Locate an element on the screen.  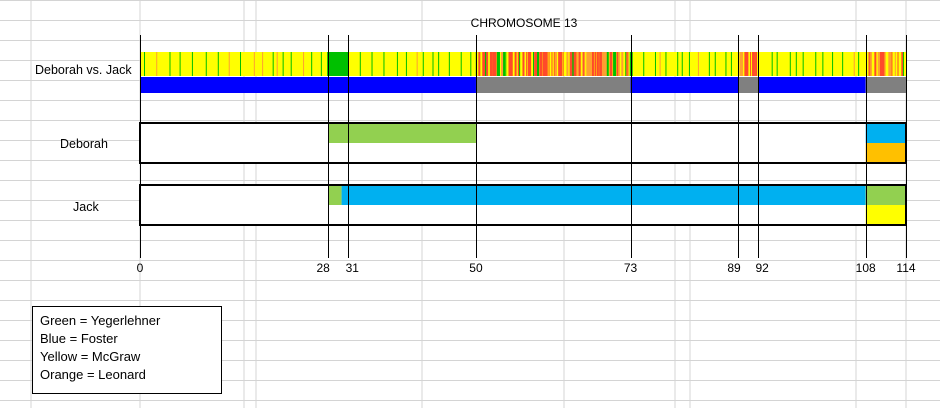
snp-density-strip is located at coordinates (523, 64).